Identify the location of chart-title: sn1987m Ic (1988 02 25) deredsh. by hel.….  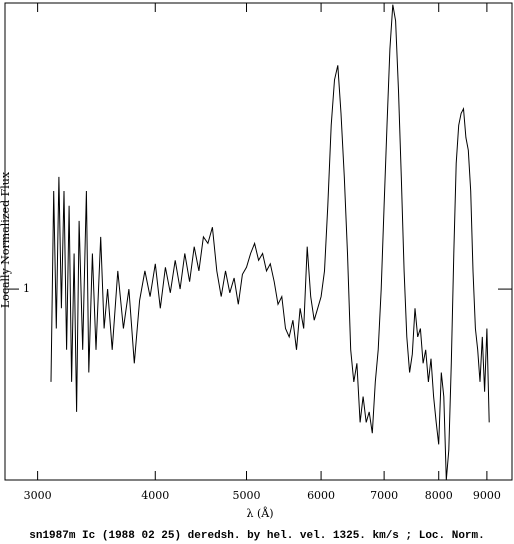
(256, 536).